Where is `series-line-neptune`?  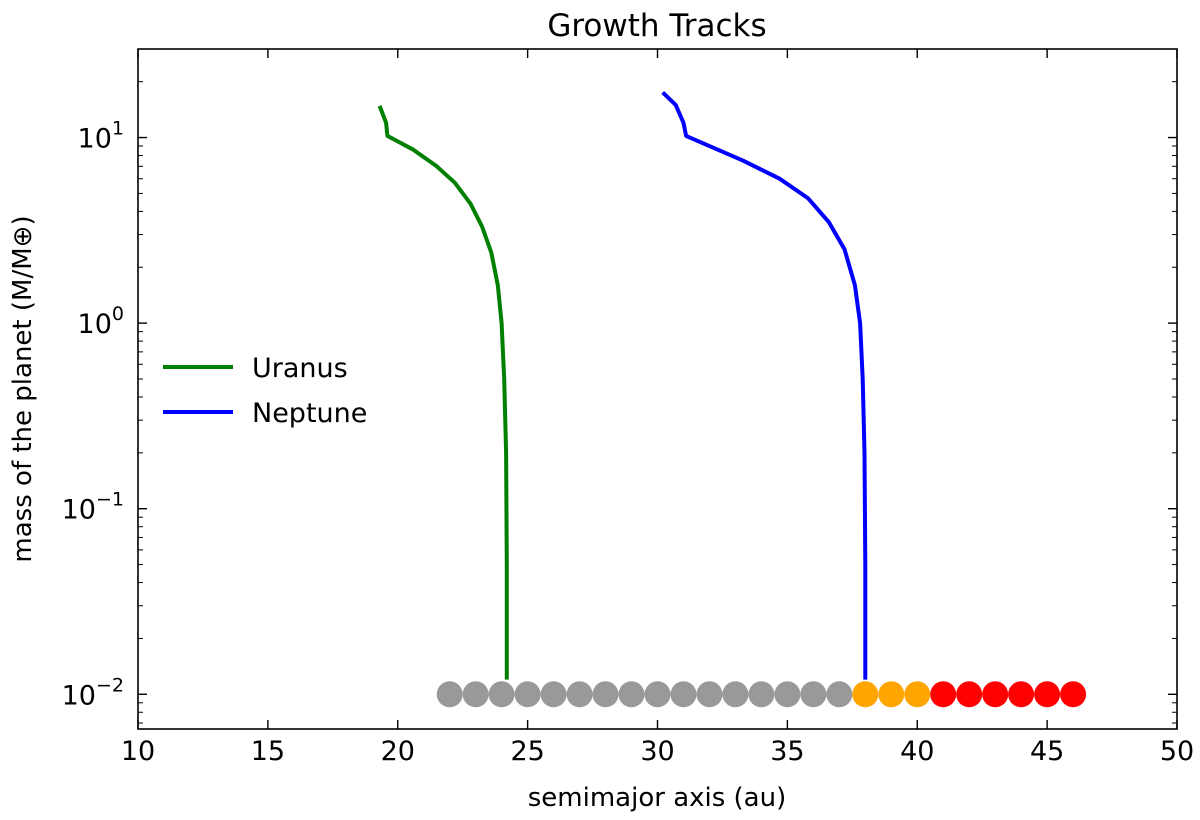 series-line-neptune is located at coordinates (764, 385).